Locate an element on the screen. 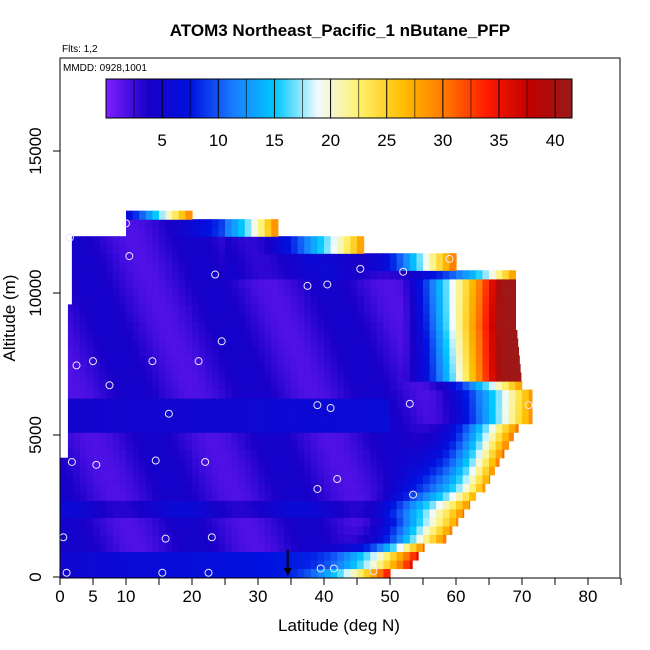 The image size is (650, 650). sample-point is located at coordinates (221, 341).